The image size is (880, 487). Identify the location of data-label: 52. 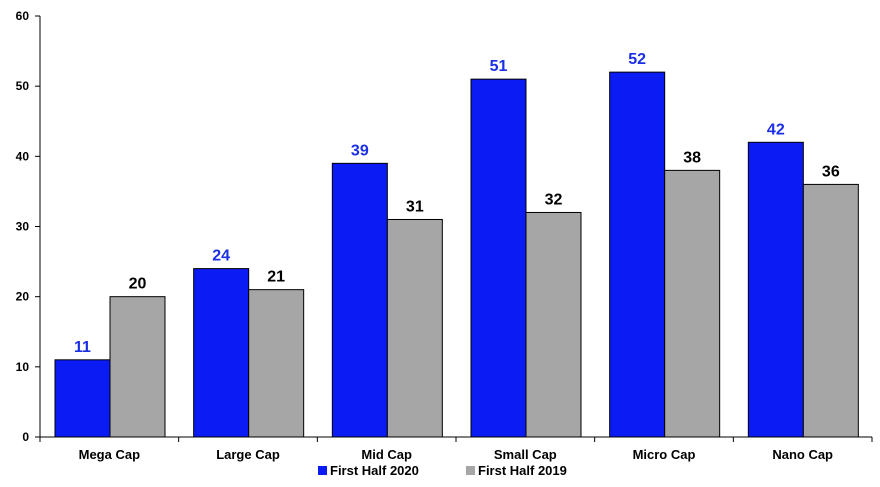
(637, 59).